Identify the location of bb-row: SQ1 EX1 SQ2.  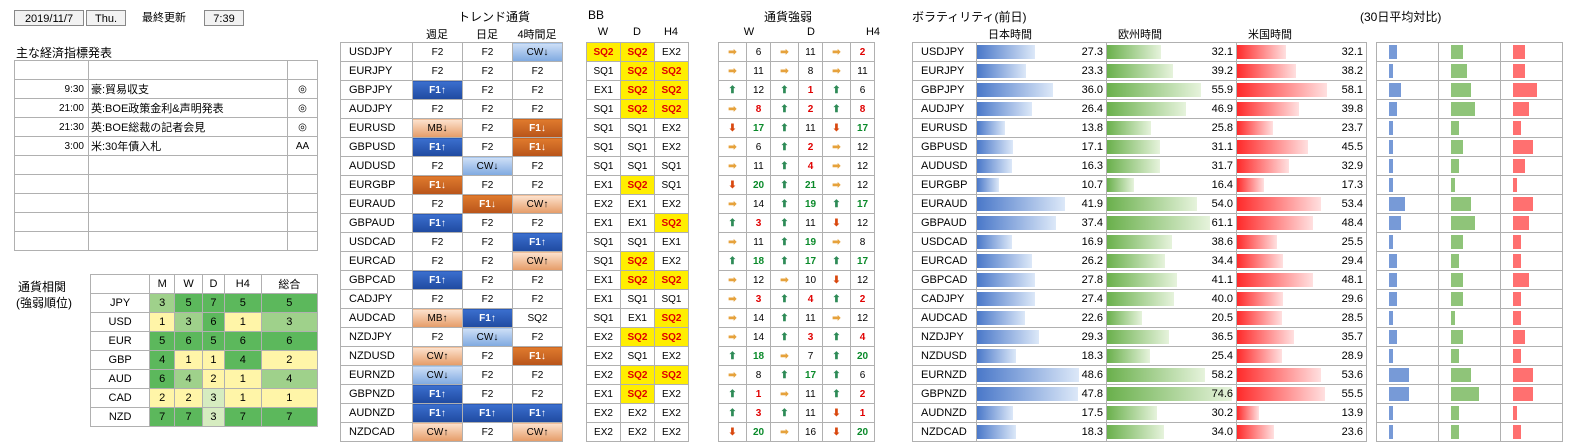
(637, 318).